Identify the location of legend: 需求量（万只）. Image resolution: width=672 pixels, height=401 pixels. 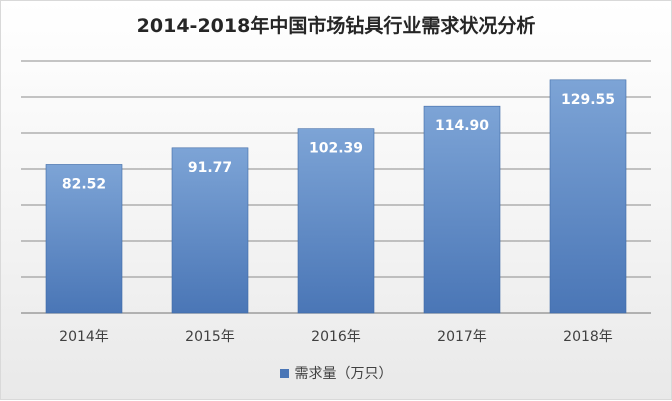
(336, 373).